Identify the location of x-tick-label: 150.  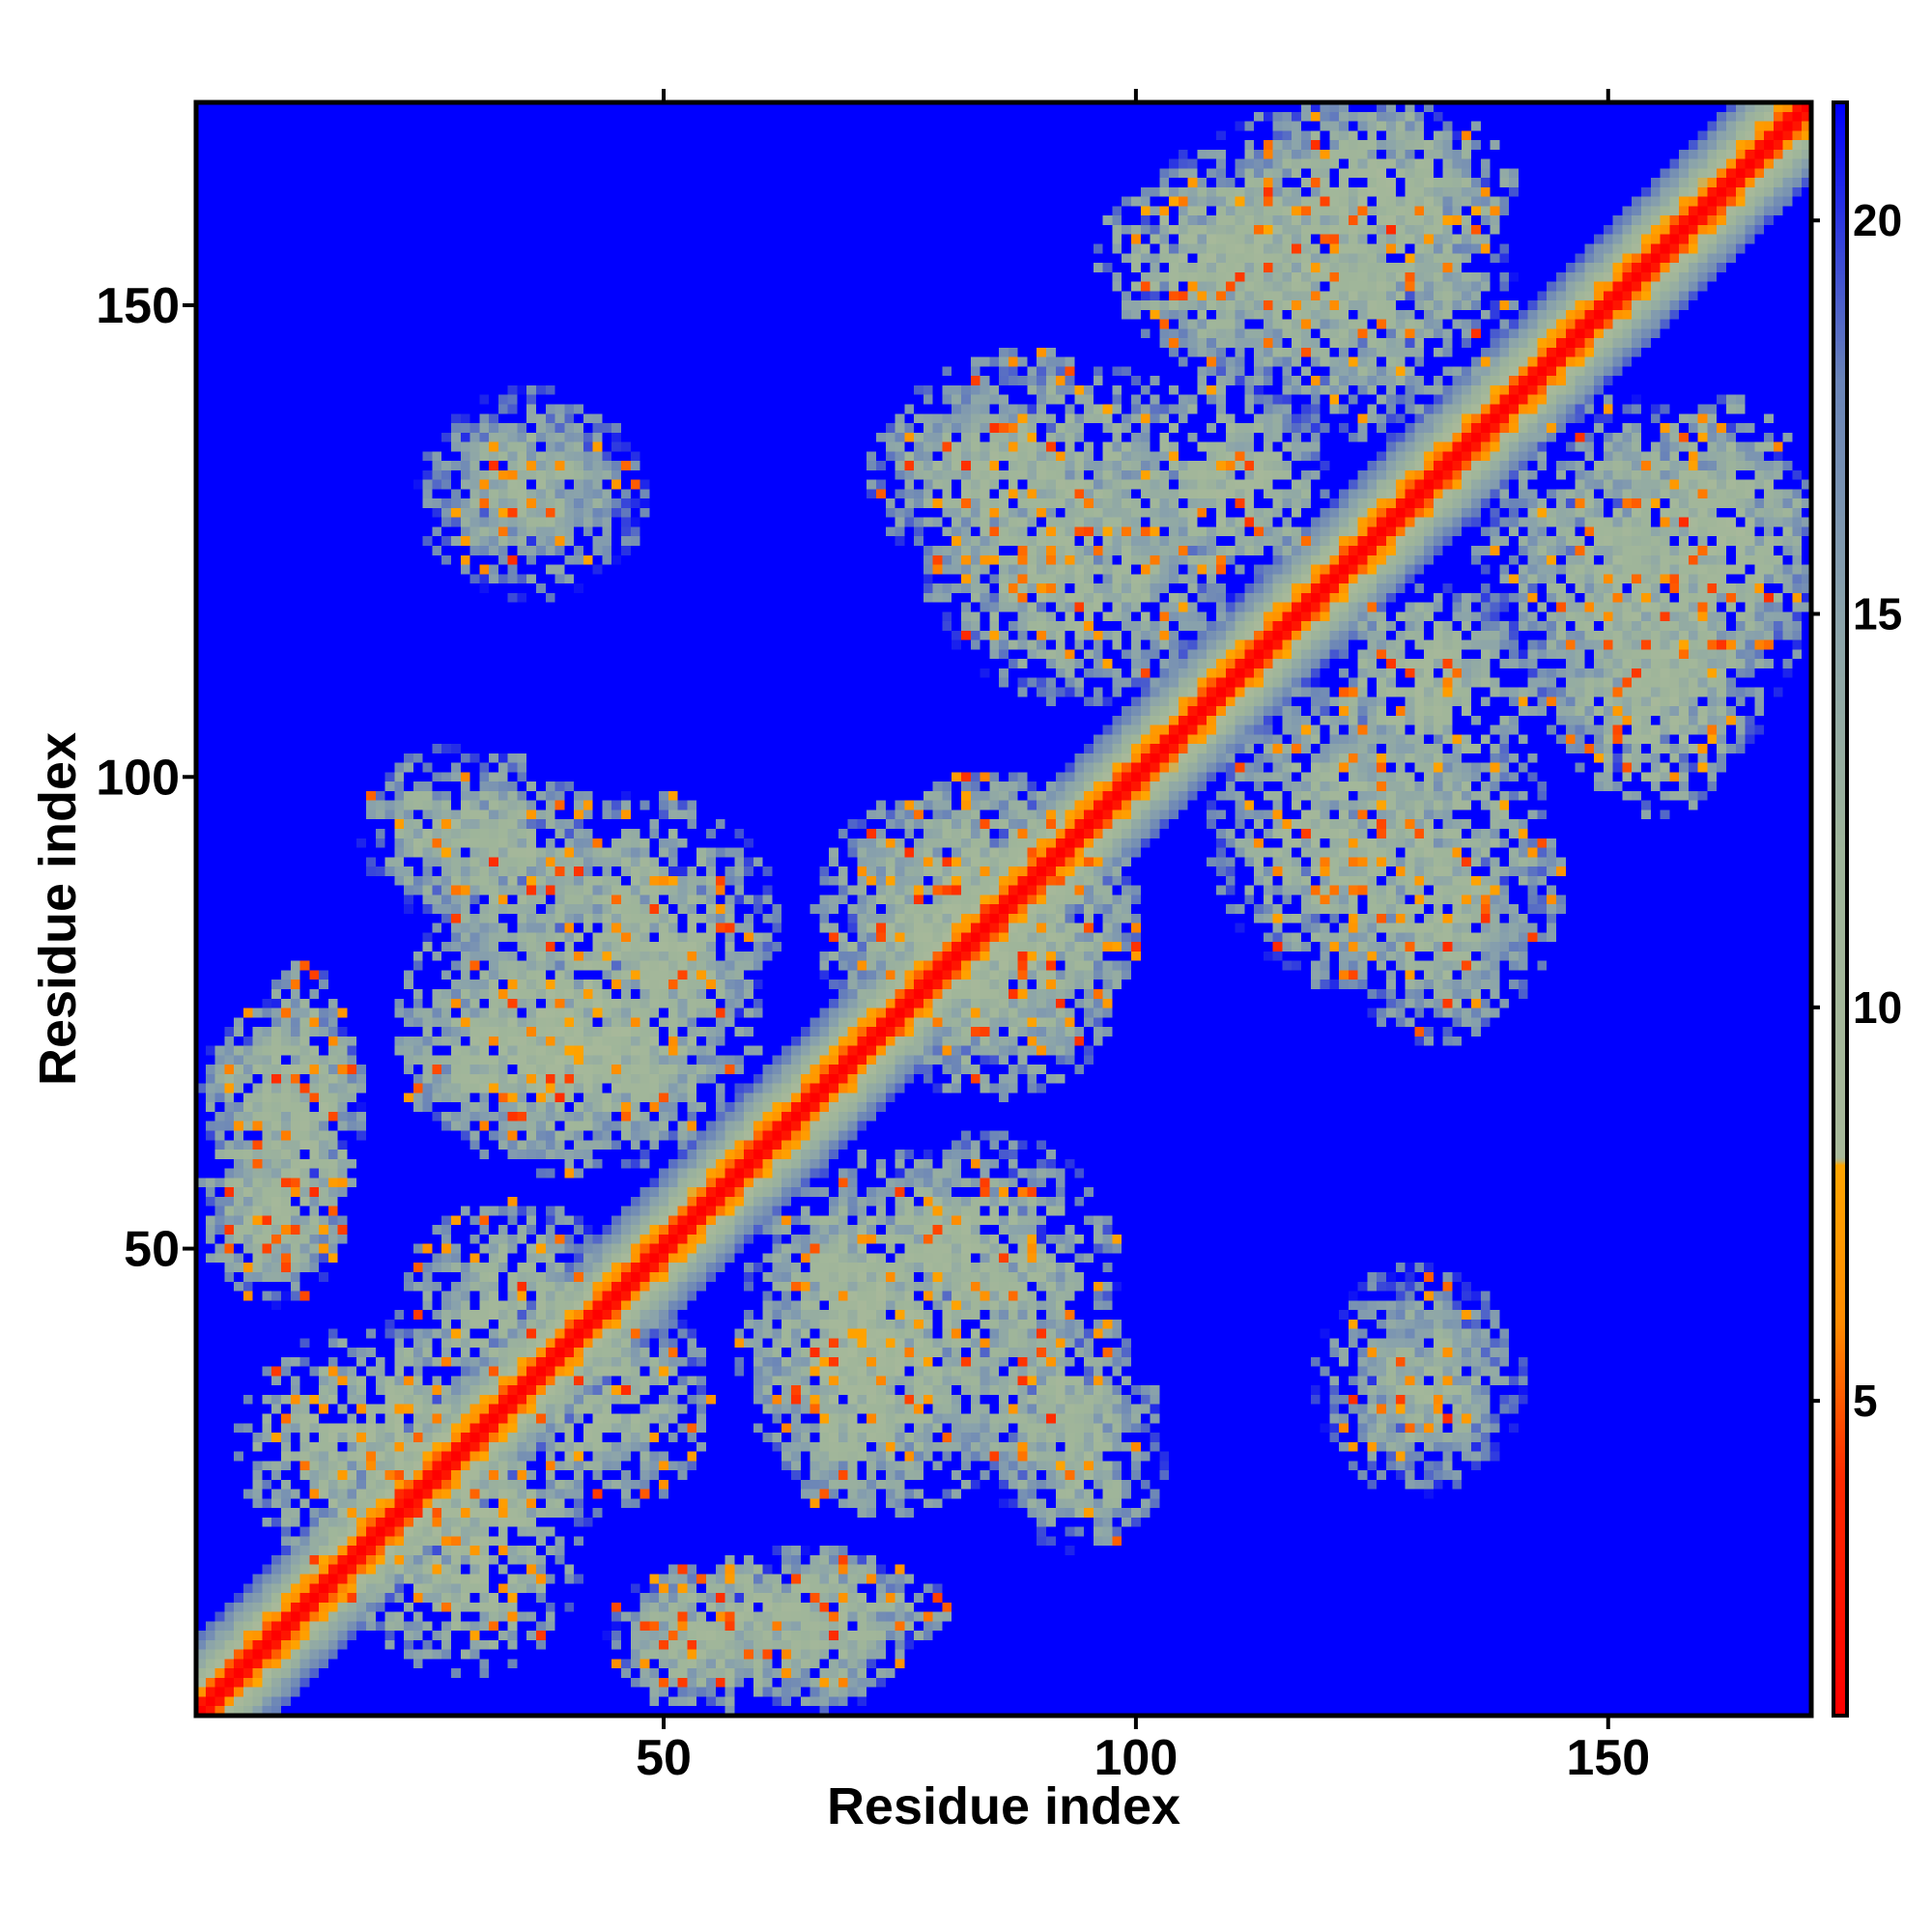
(1608, 1758).